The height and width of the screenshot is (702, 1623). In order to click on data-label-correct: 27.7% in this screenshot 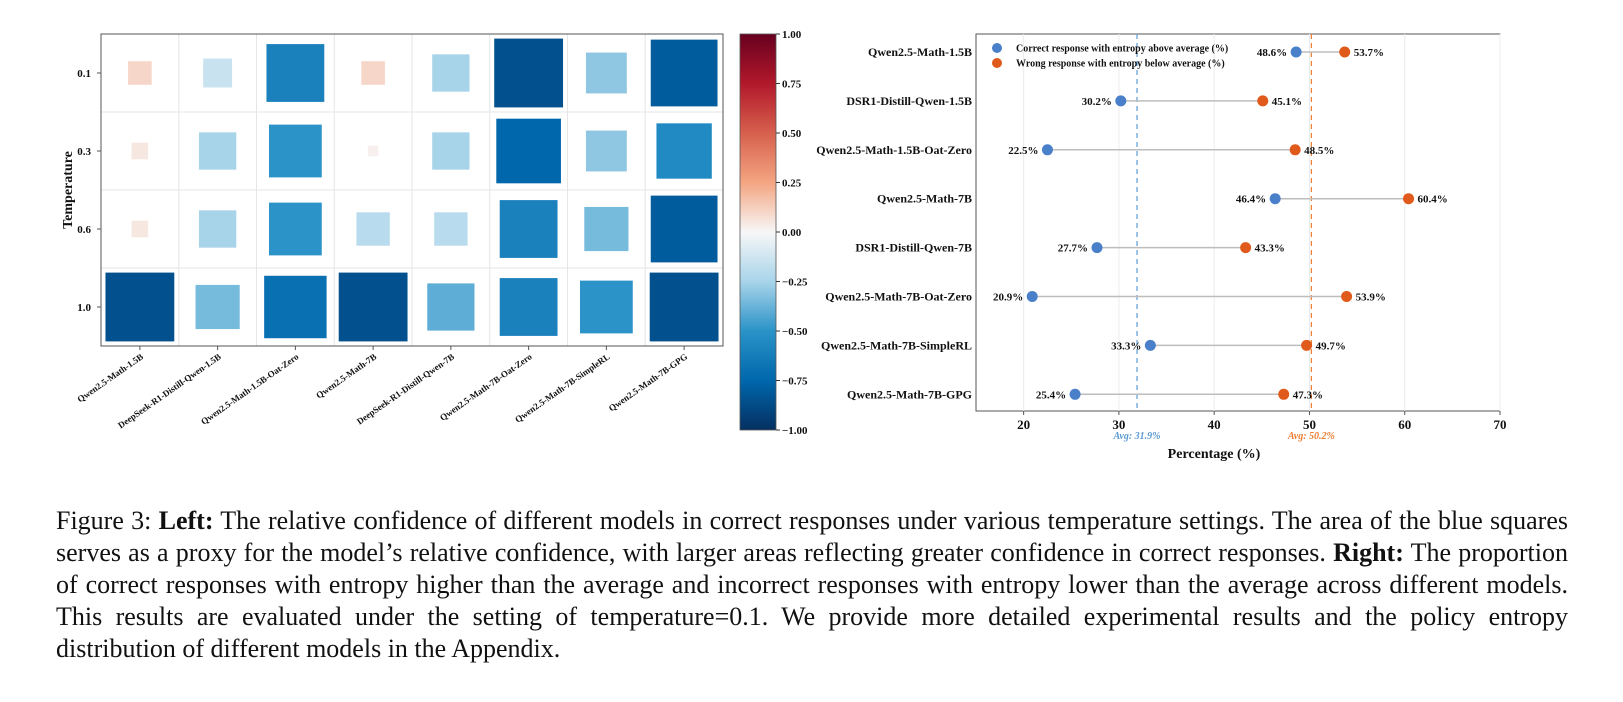, I will do `click(1073, 249)`.